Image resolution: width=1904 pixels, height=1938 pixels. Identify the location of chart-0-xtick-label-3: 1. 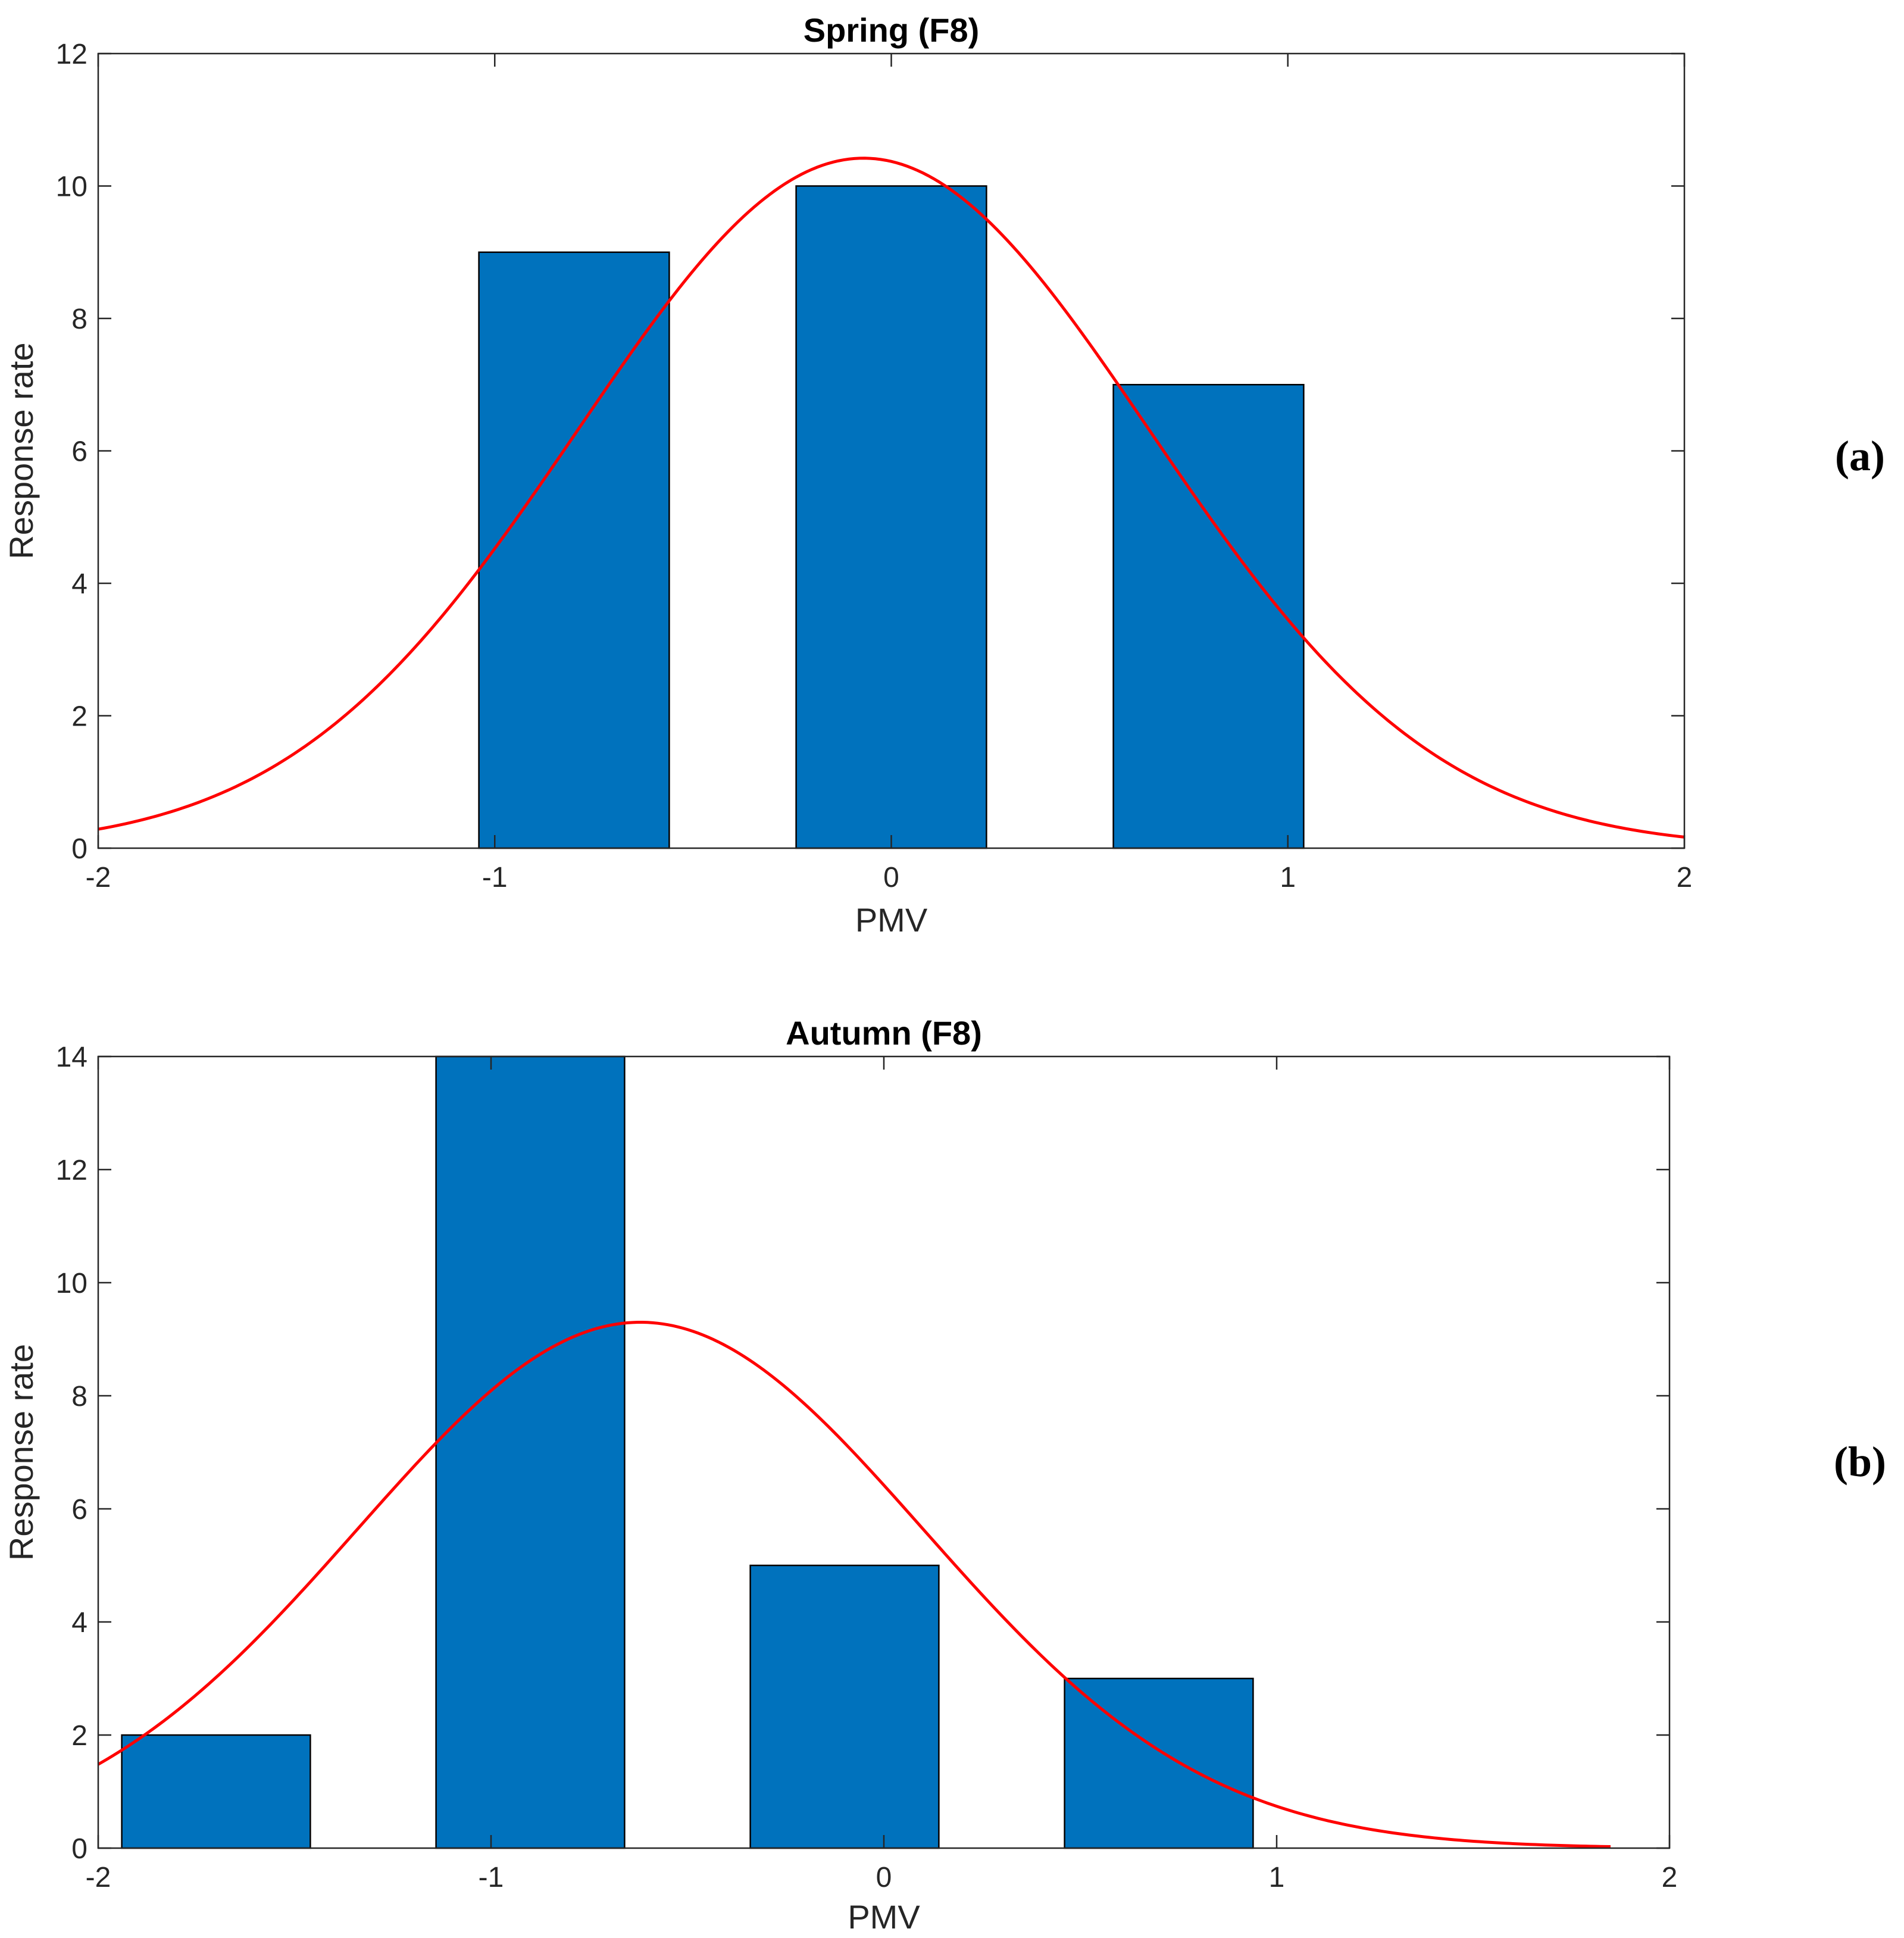
(1288, 877).